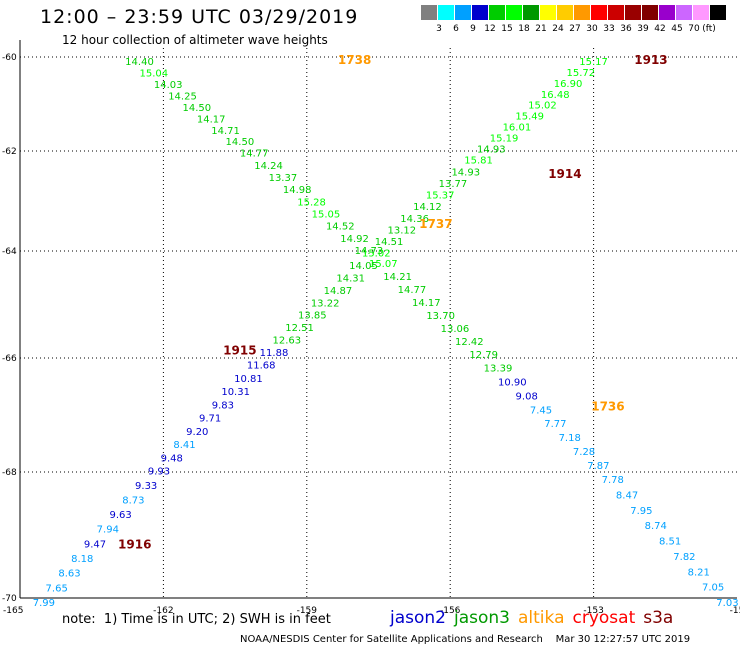  I want to click on wave-height-label: 16.48, so click(555, 95).